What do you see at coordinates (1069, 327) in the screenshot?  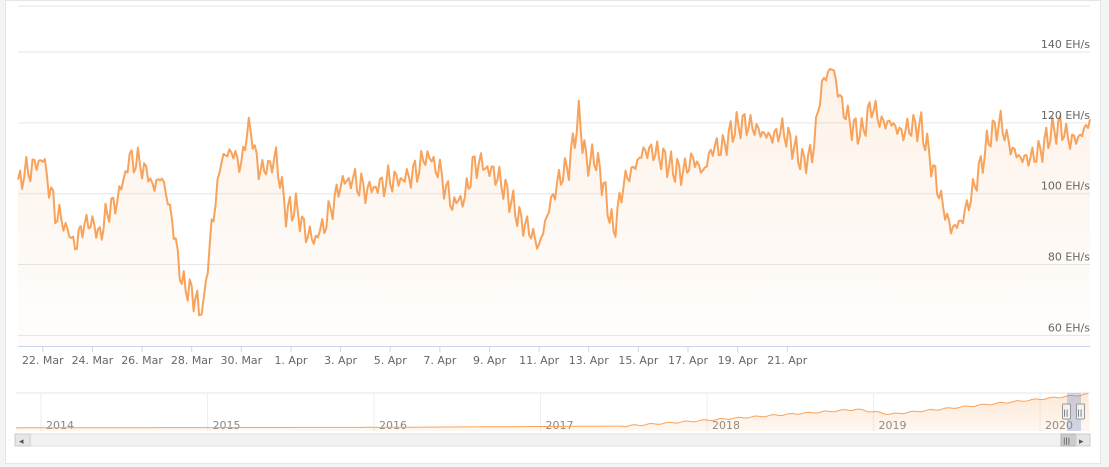 I see `y-tick-label: 60 EH/s` at bounding box center [1069, 327].